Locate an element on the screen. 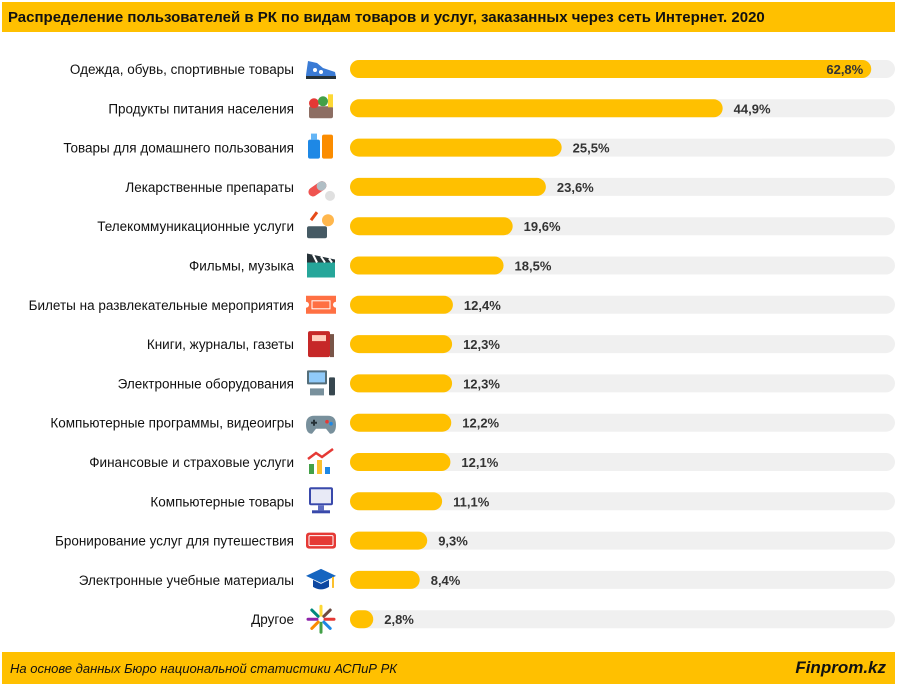 The height and width of the screenshot is (687, 900). books-icon is located at coordinates (321, 344).